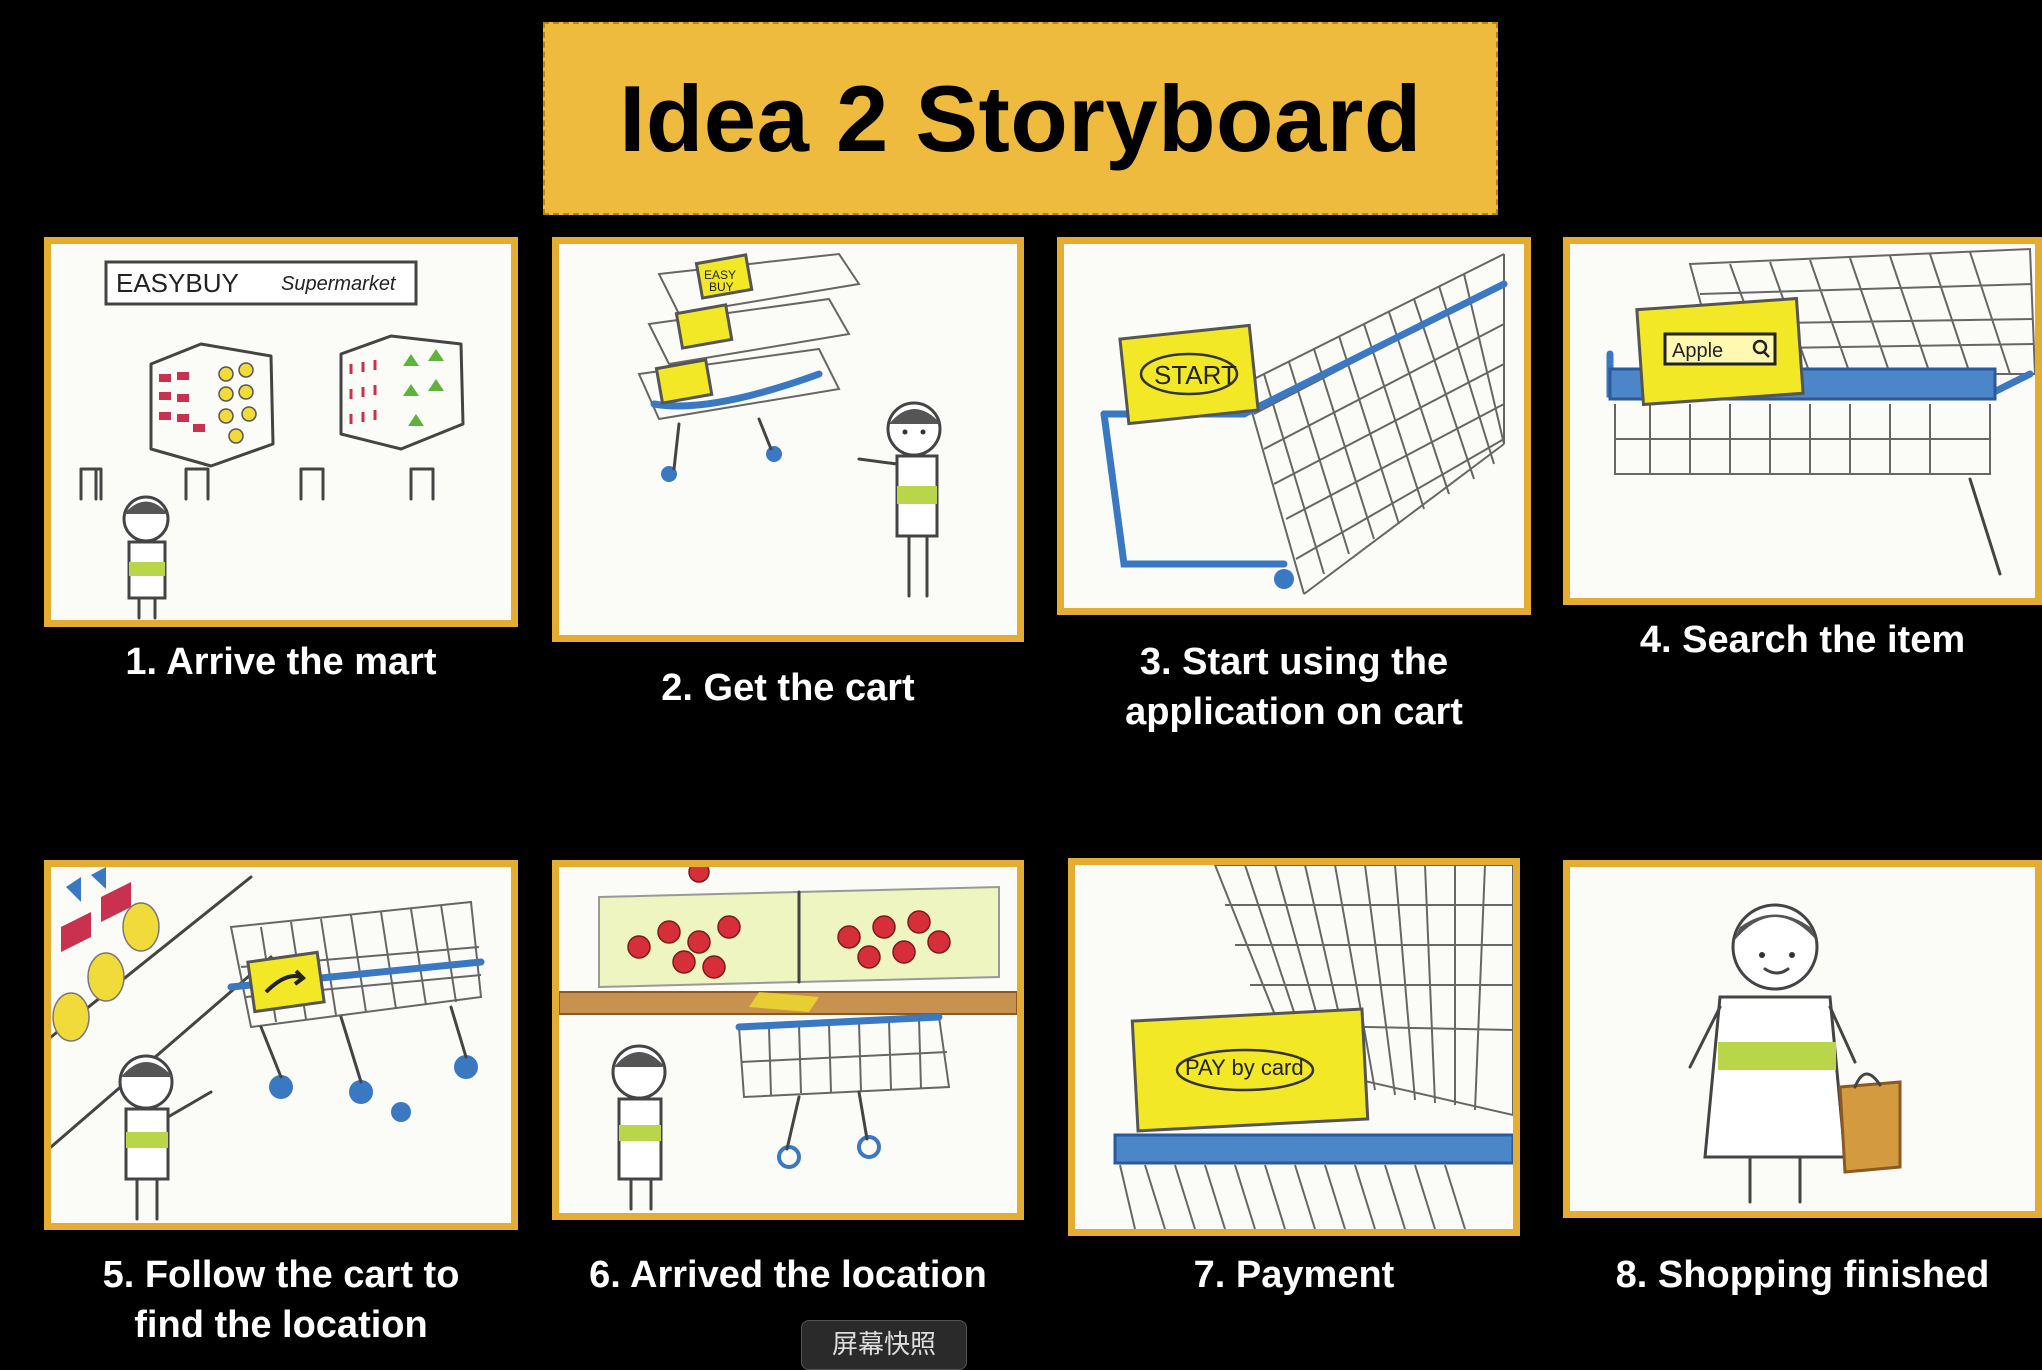  What do you see at coordinates (268, 1044) in the screenshot?
I see `panel-5-drawing` at bounding box center [268, 1044].